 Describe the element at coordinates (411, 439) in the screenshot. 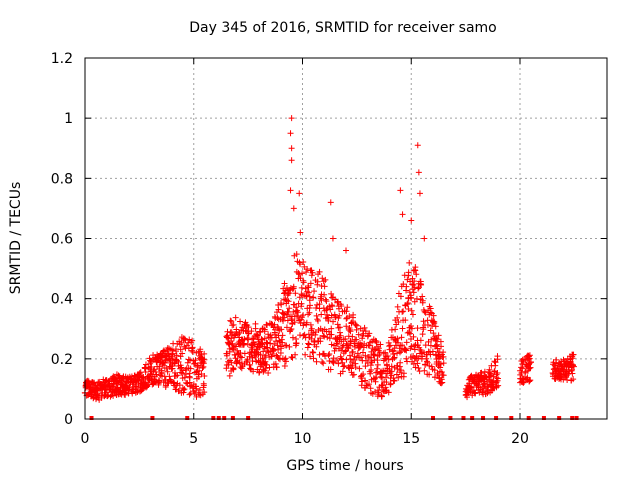

I see `x-tick-label: 15` at that location.